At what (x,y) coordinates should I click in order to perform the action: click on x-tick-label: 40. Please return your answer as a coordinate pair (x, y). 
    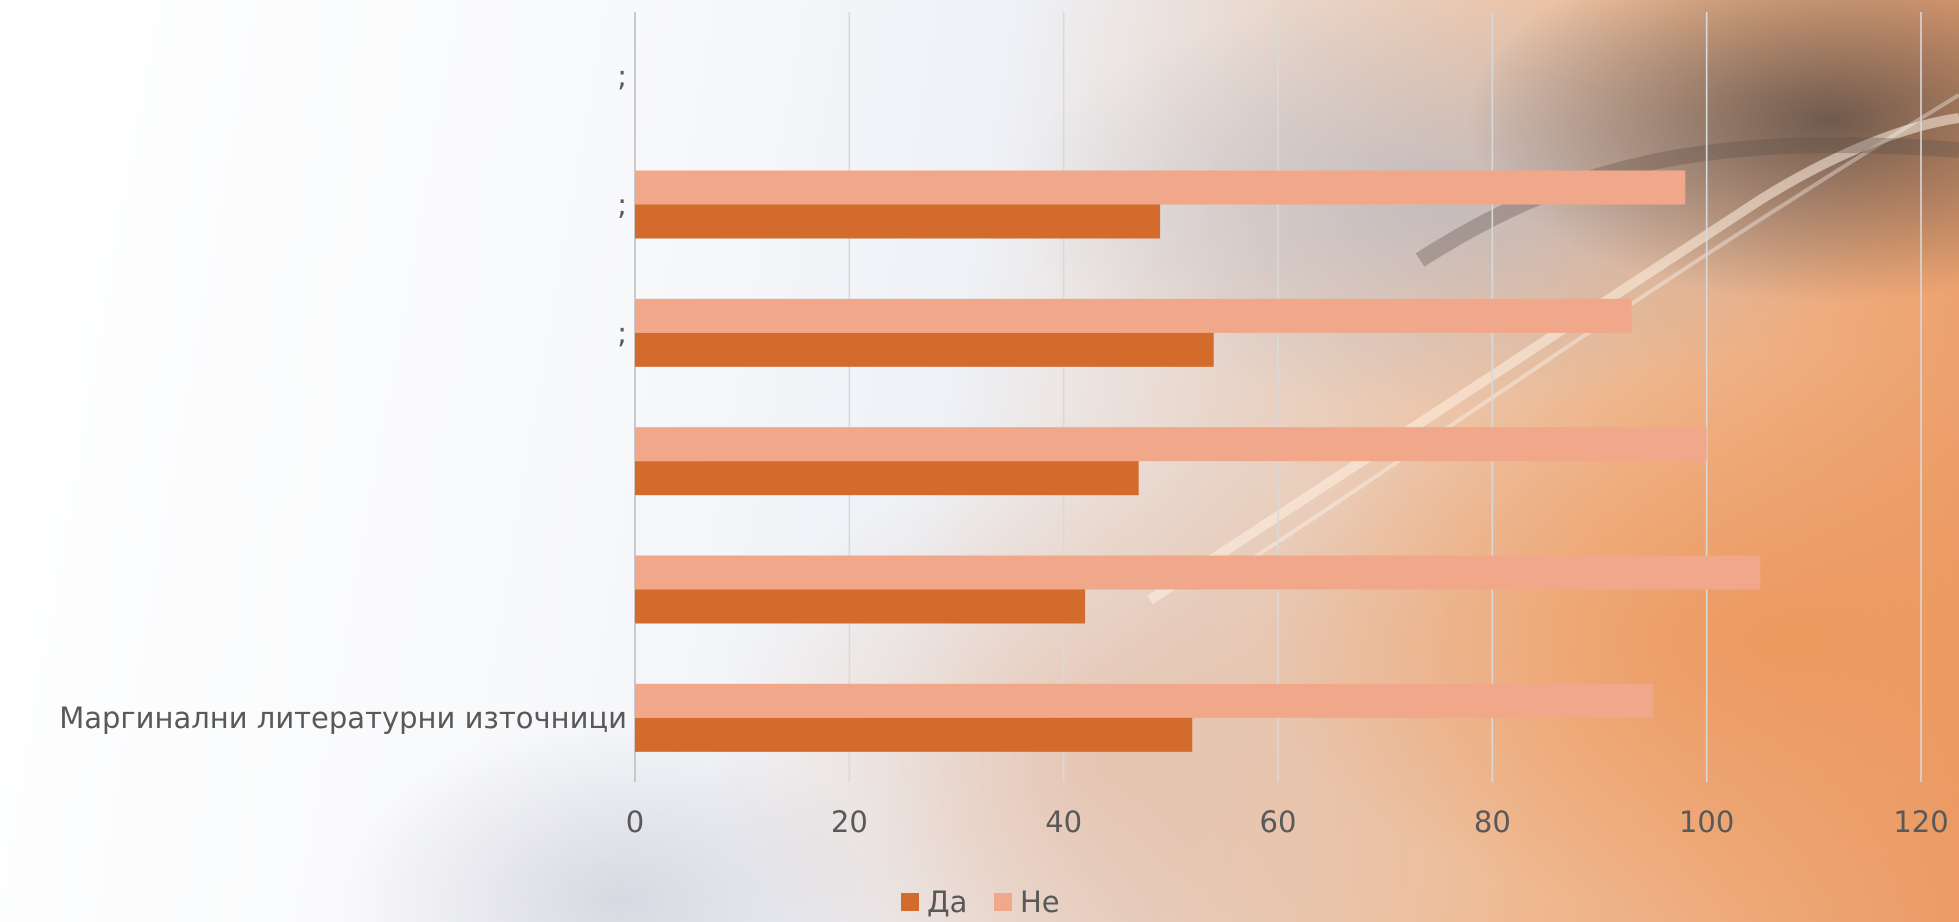
    Looking at the image, I should click on (1063, 822).